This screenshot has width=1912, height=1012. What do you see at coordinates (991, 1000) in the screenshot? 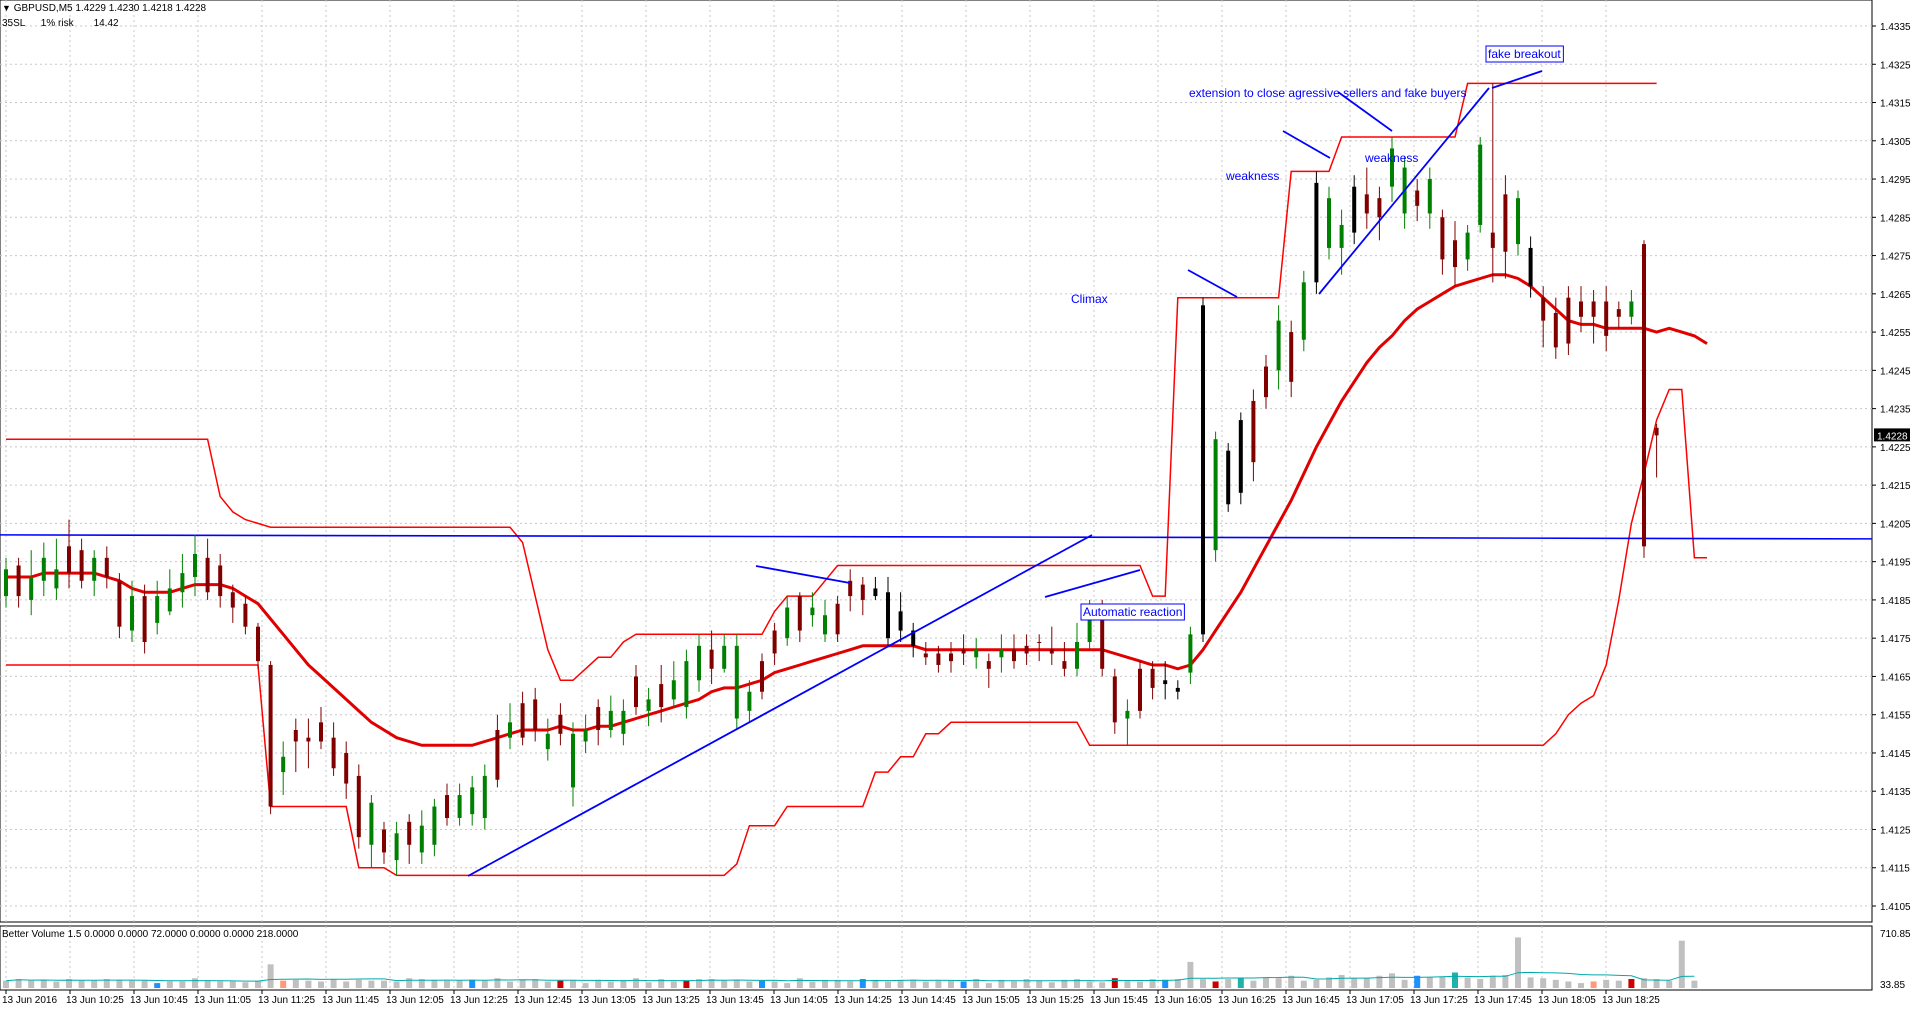
I see `time-tick-label: 13 Jun 15:05` at bounding box center [991, 1000].